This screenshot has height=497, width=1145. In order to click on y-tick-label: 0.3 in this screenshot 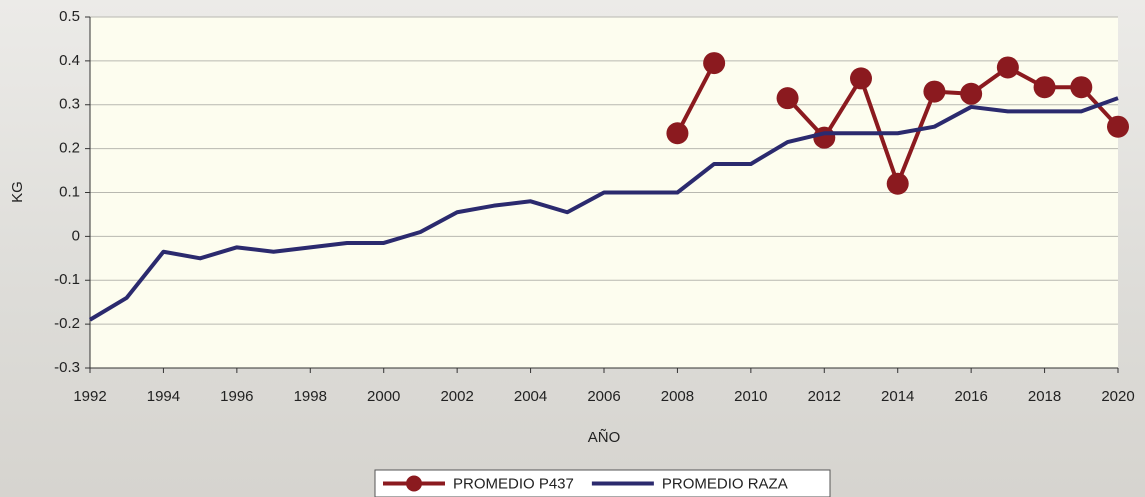, I will do `click(69, 104)`.